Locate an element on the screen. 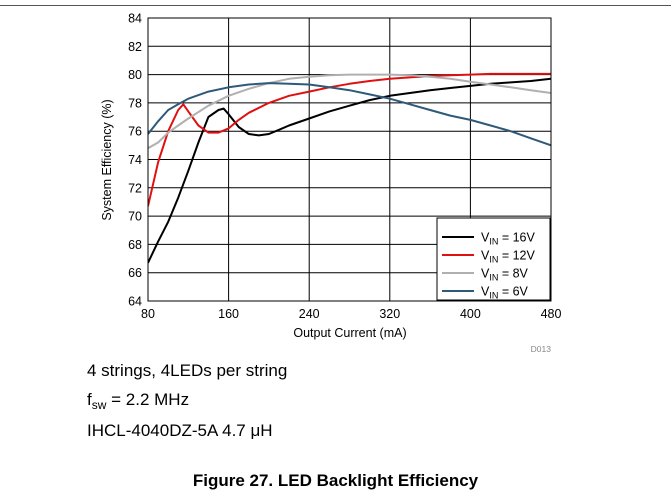 The image size is (671, 502). note-fsw-subscript: sw is located at coordinates (99, 405).